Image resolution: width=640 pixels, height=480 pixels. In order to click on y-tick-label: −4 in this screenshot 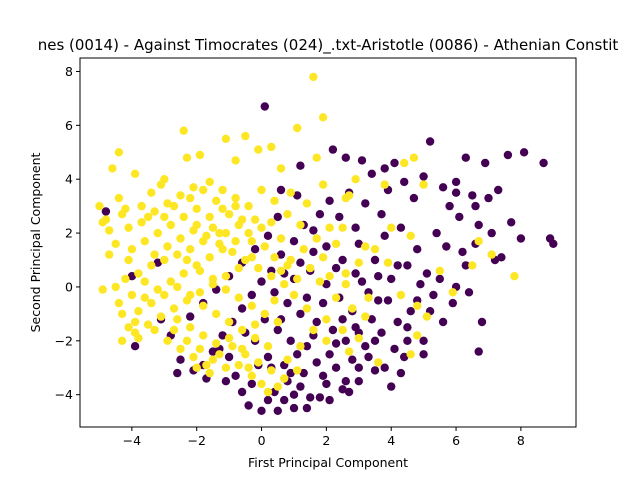, I will do `click(64, 394)`.